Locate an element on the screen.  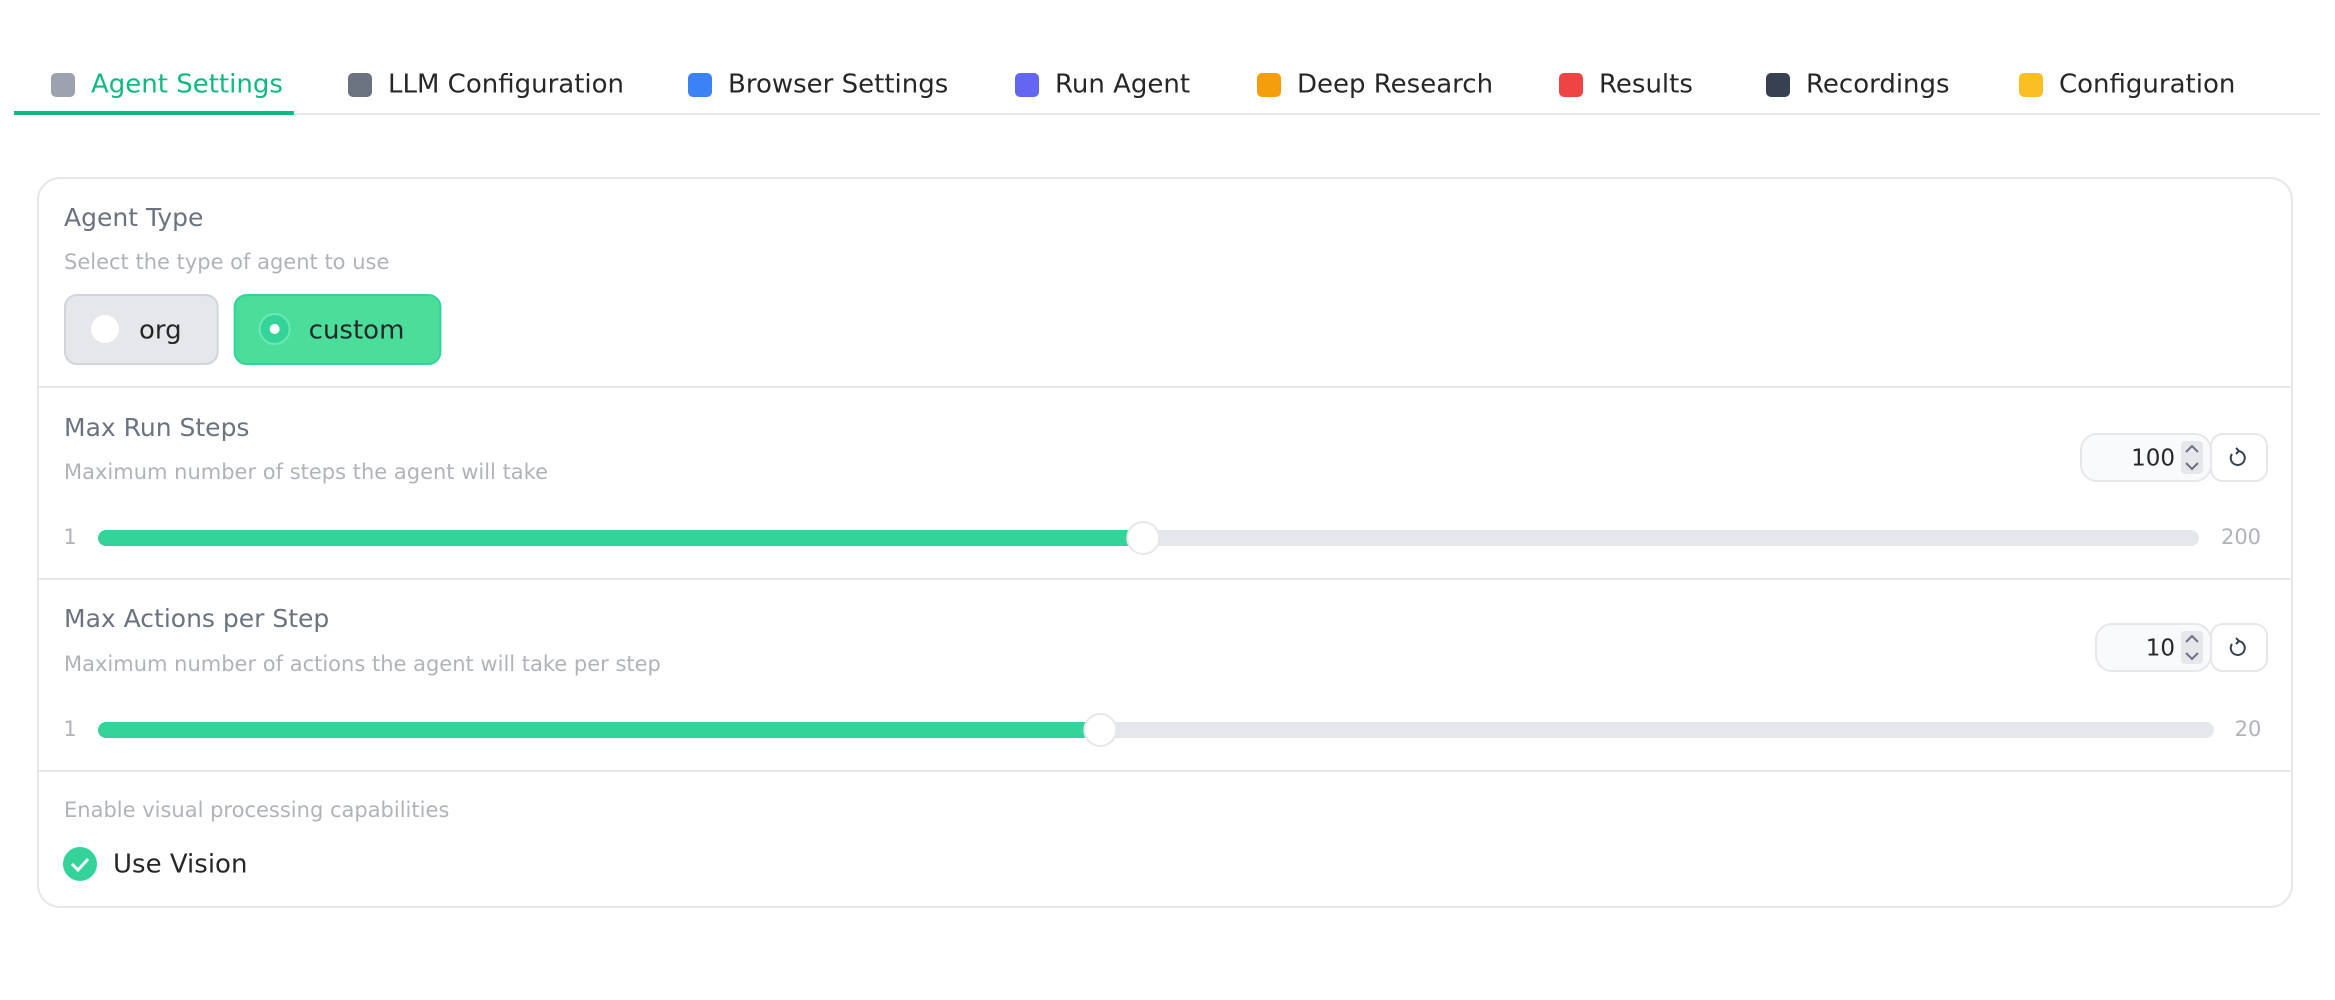
checkmark is located at coordinates (80, 865).